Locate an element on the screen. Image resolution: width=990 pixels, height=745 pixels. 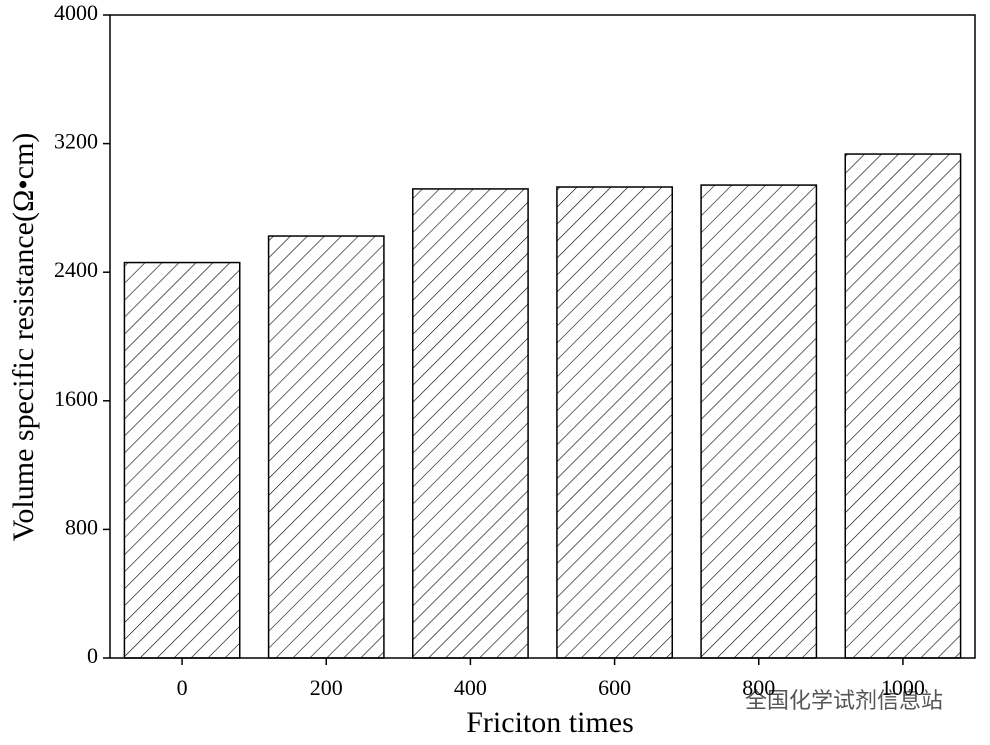
x-tick-label: 400 is located at coordinates (470, 687).